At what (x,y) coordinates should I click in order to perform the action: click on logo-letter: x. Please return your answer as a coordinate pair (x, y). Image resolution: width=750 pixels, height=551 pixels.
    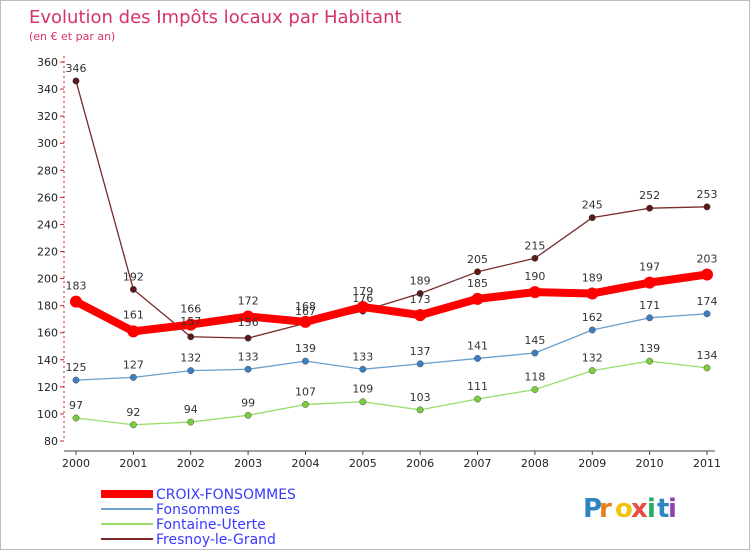
    Looking at the image, I should click on (639, 509).